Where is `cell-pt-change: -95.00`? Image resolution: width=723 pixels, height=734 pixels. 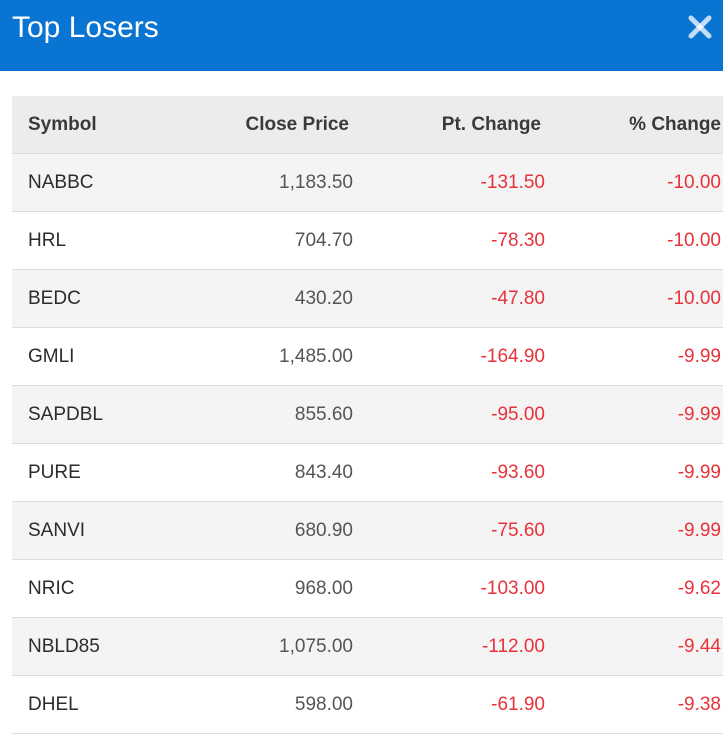 cell-pt-change: -95.00 is located at coordinates (449, 414).